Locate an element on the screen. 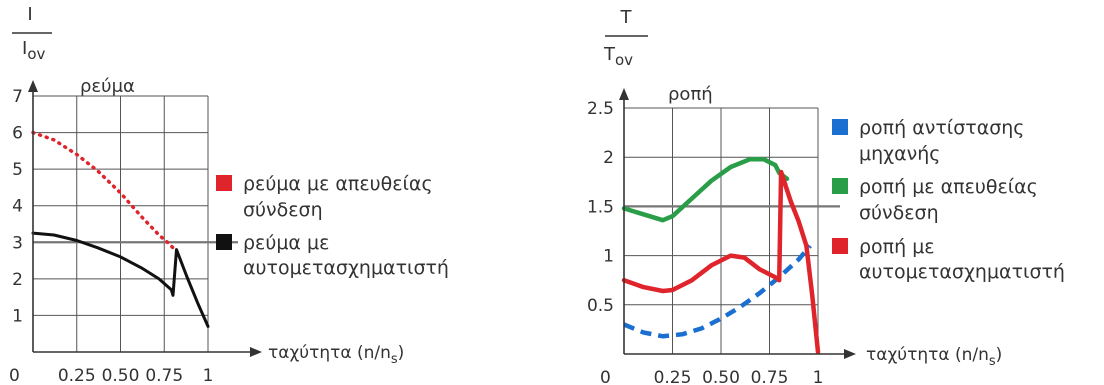  y-axis-arrow-torque is located at coordinates (624, 94).